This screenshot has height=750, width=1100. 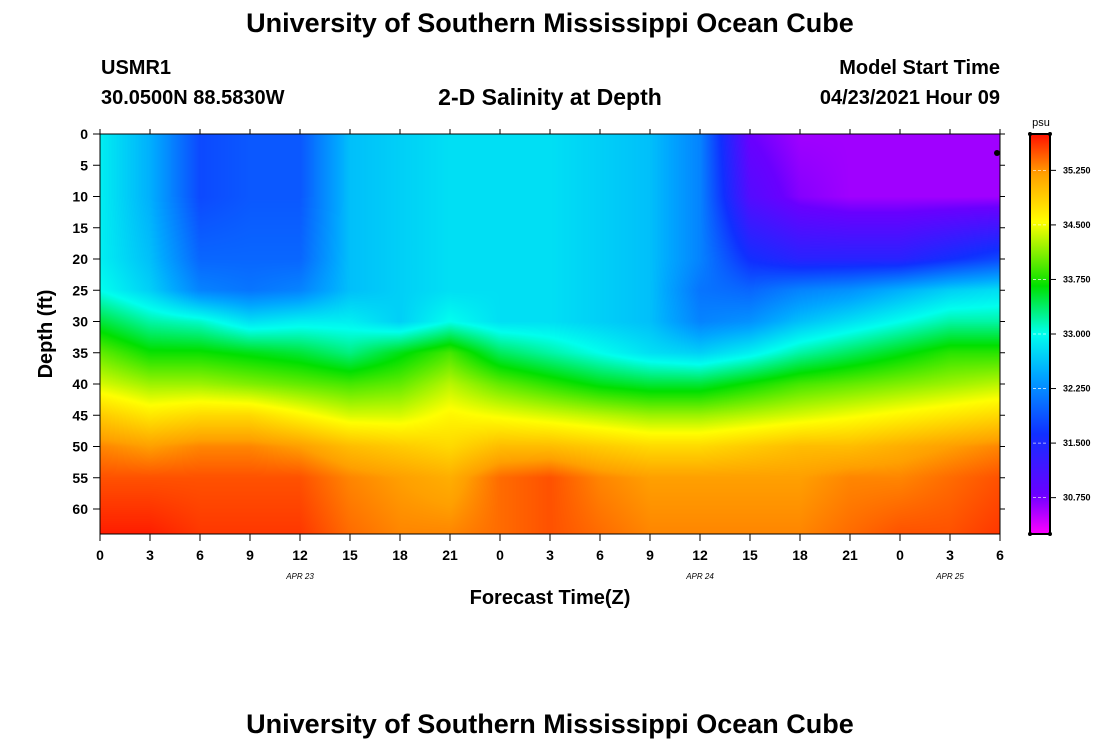 What do you see at coordinates (46, 334) in the screenshot?
I see `y-axis-title: Depth (ft)` at bounding box center [46, 334].